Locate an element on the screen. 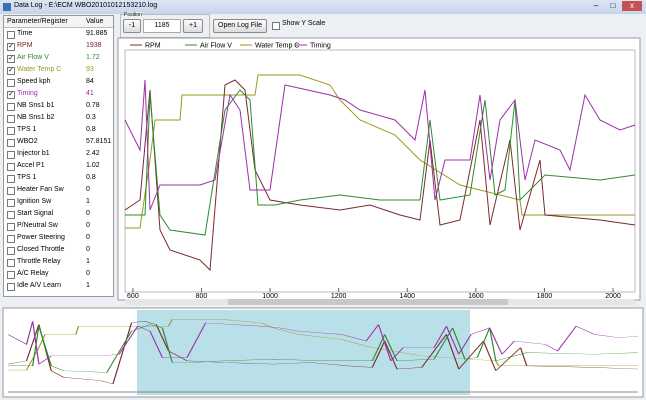  row-name: Injector b1 is located at coordinates (33, 153).